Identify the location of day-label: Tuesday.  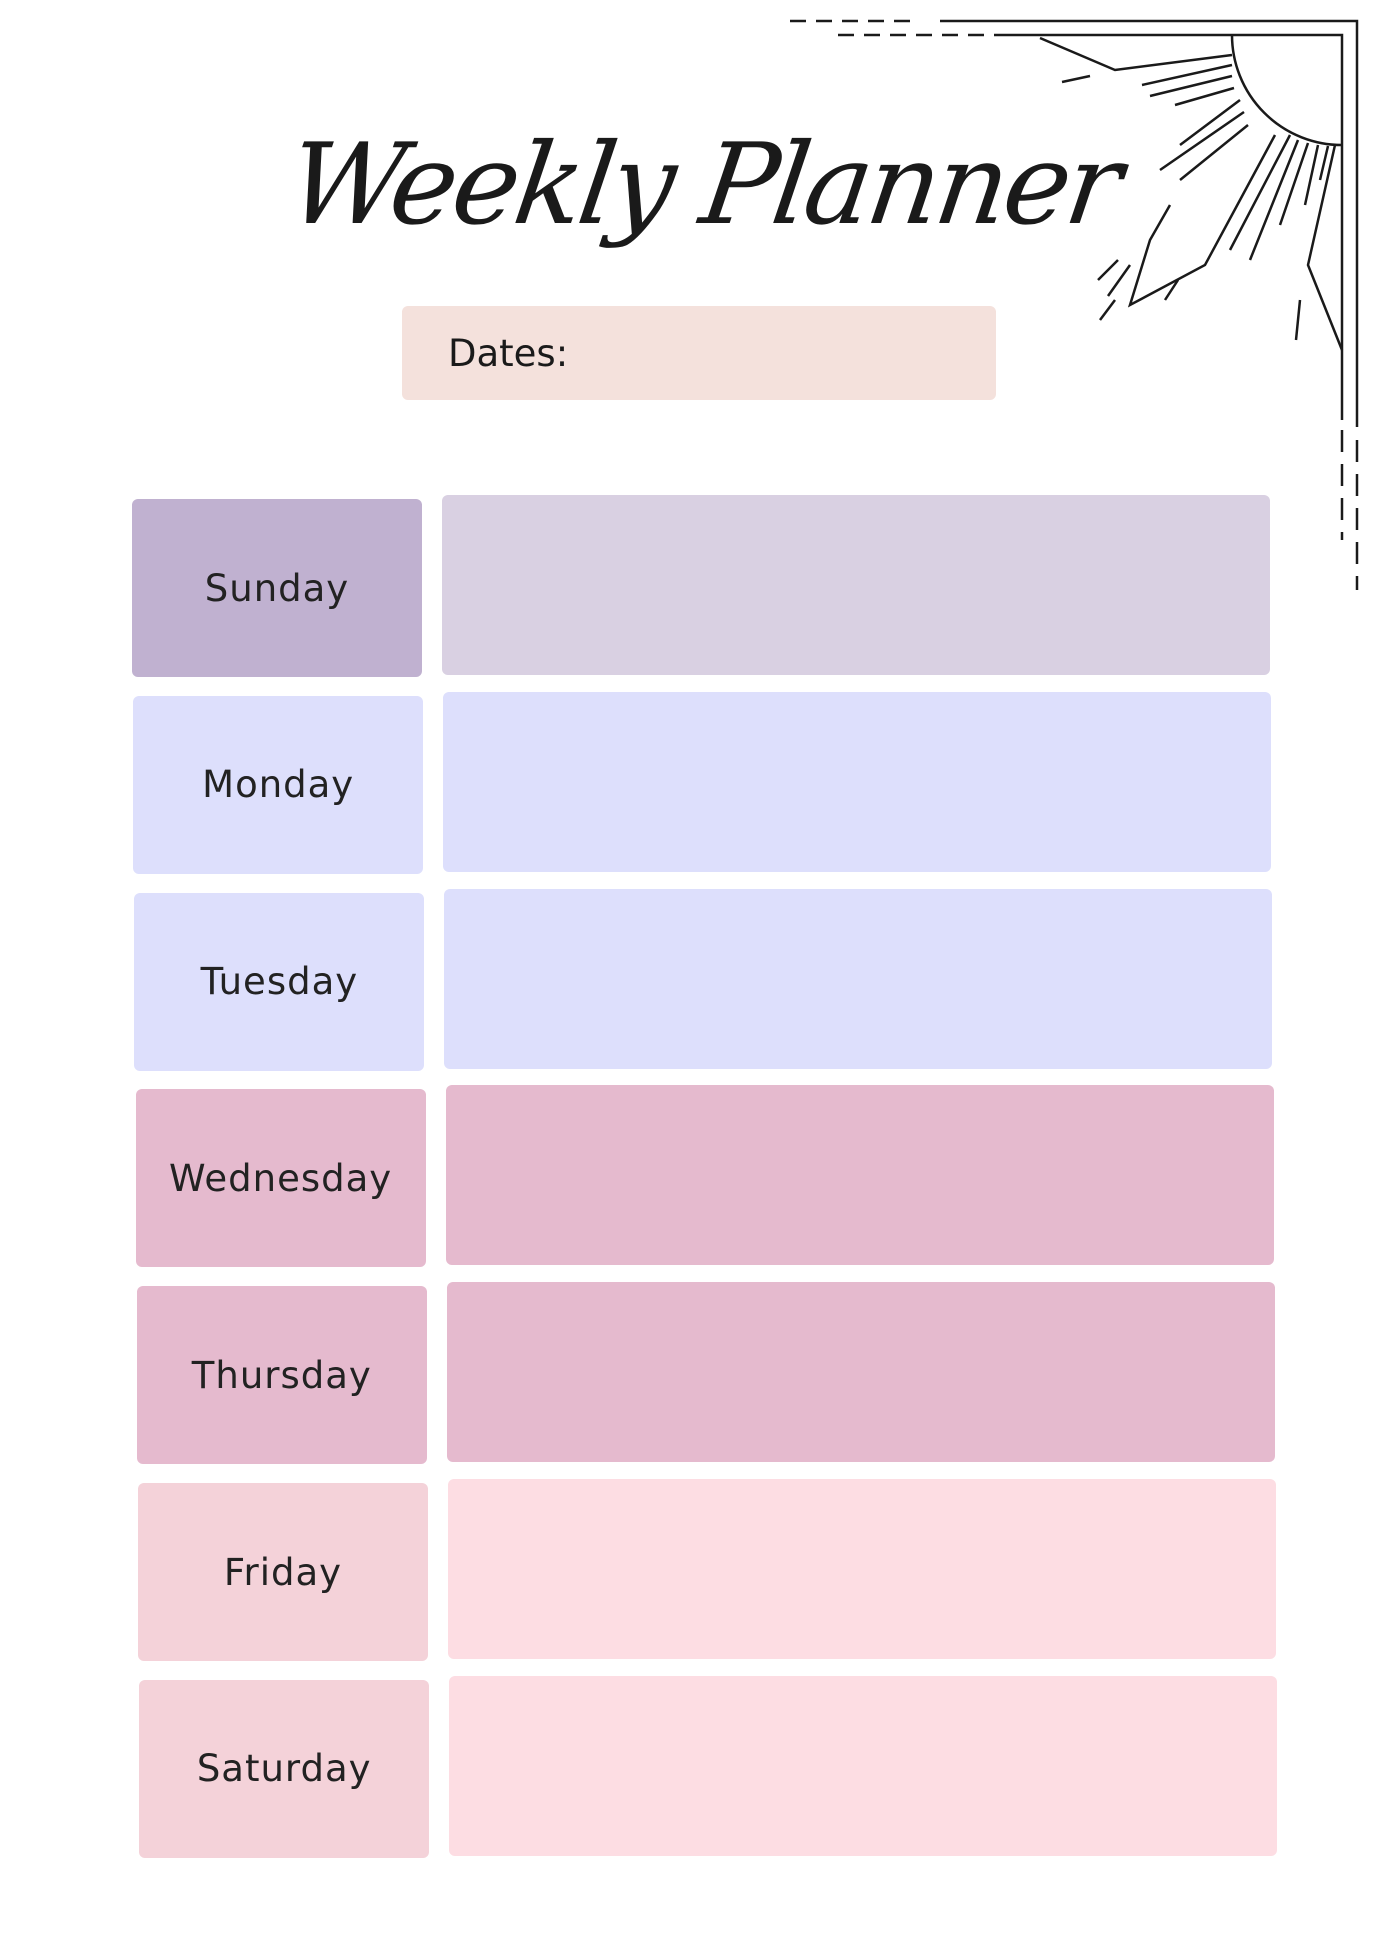
(279, 981).